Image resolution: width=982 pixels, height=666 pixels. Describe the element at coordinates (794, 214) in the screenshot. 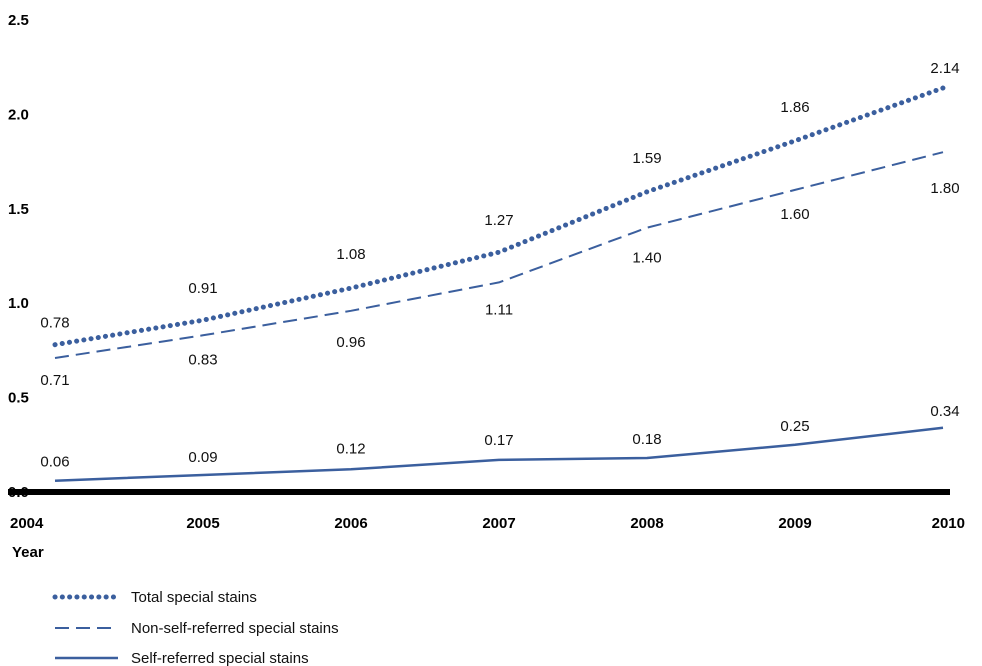

I see `data-label: 1.60` at that location.